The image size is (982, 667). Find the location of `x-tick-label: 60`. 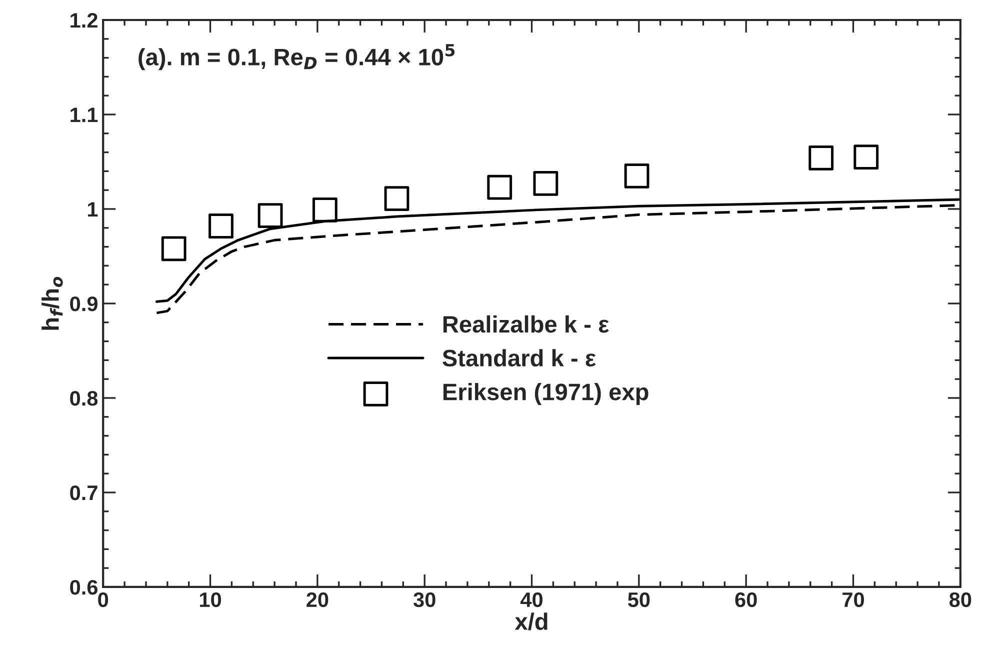

x-tick-label: 60 is located at coordinates (746, 600).